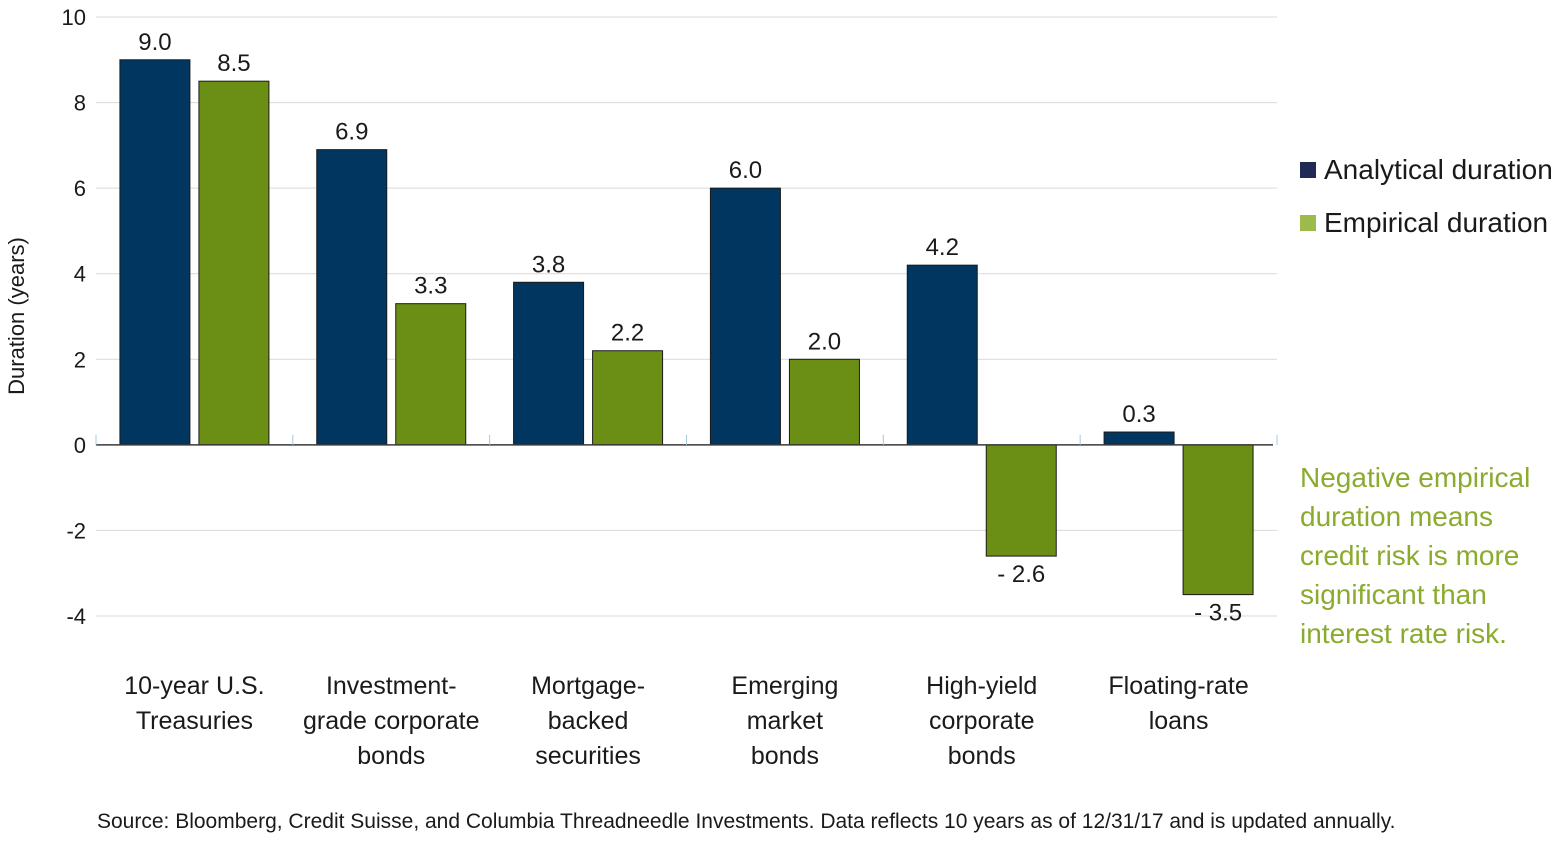  What do you see at coordinates (588, 686) in the screenshot?
I see `category-label-line: Mortgage-` at bounding box center [588, 686].